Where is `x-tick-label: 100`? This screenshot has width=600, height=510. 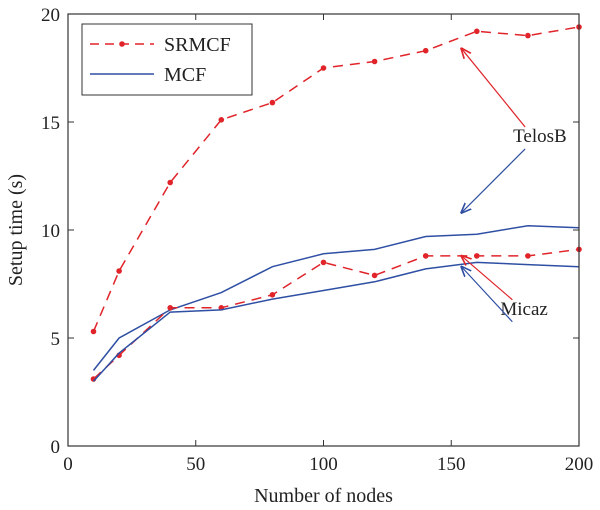
x-tick-label: 100 is located at coordinates (323, 464).